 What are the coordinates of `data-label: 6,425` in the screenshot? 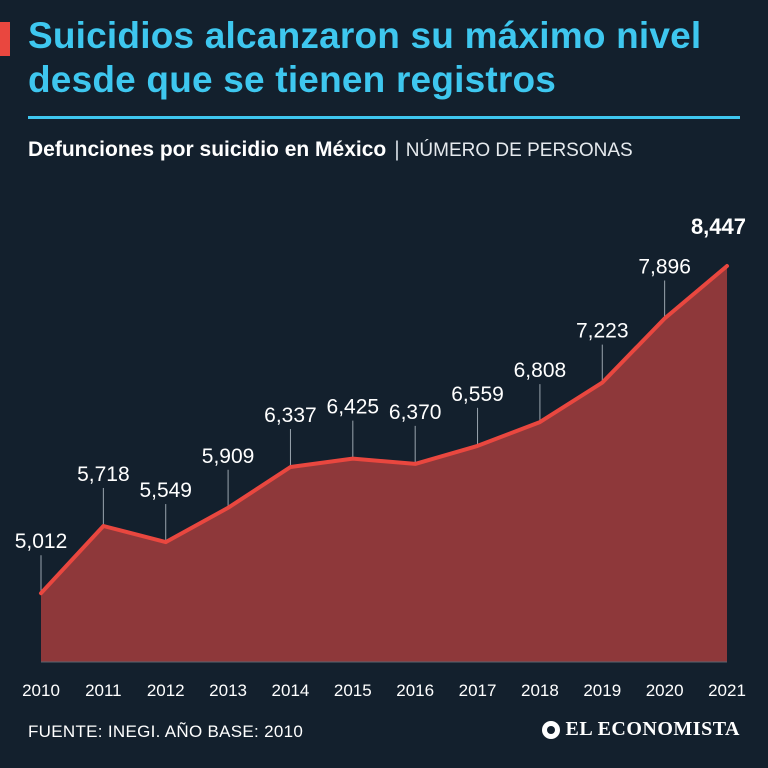 It's located at (353, 407).